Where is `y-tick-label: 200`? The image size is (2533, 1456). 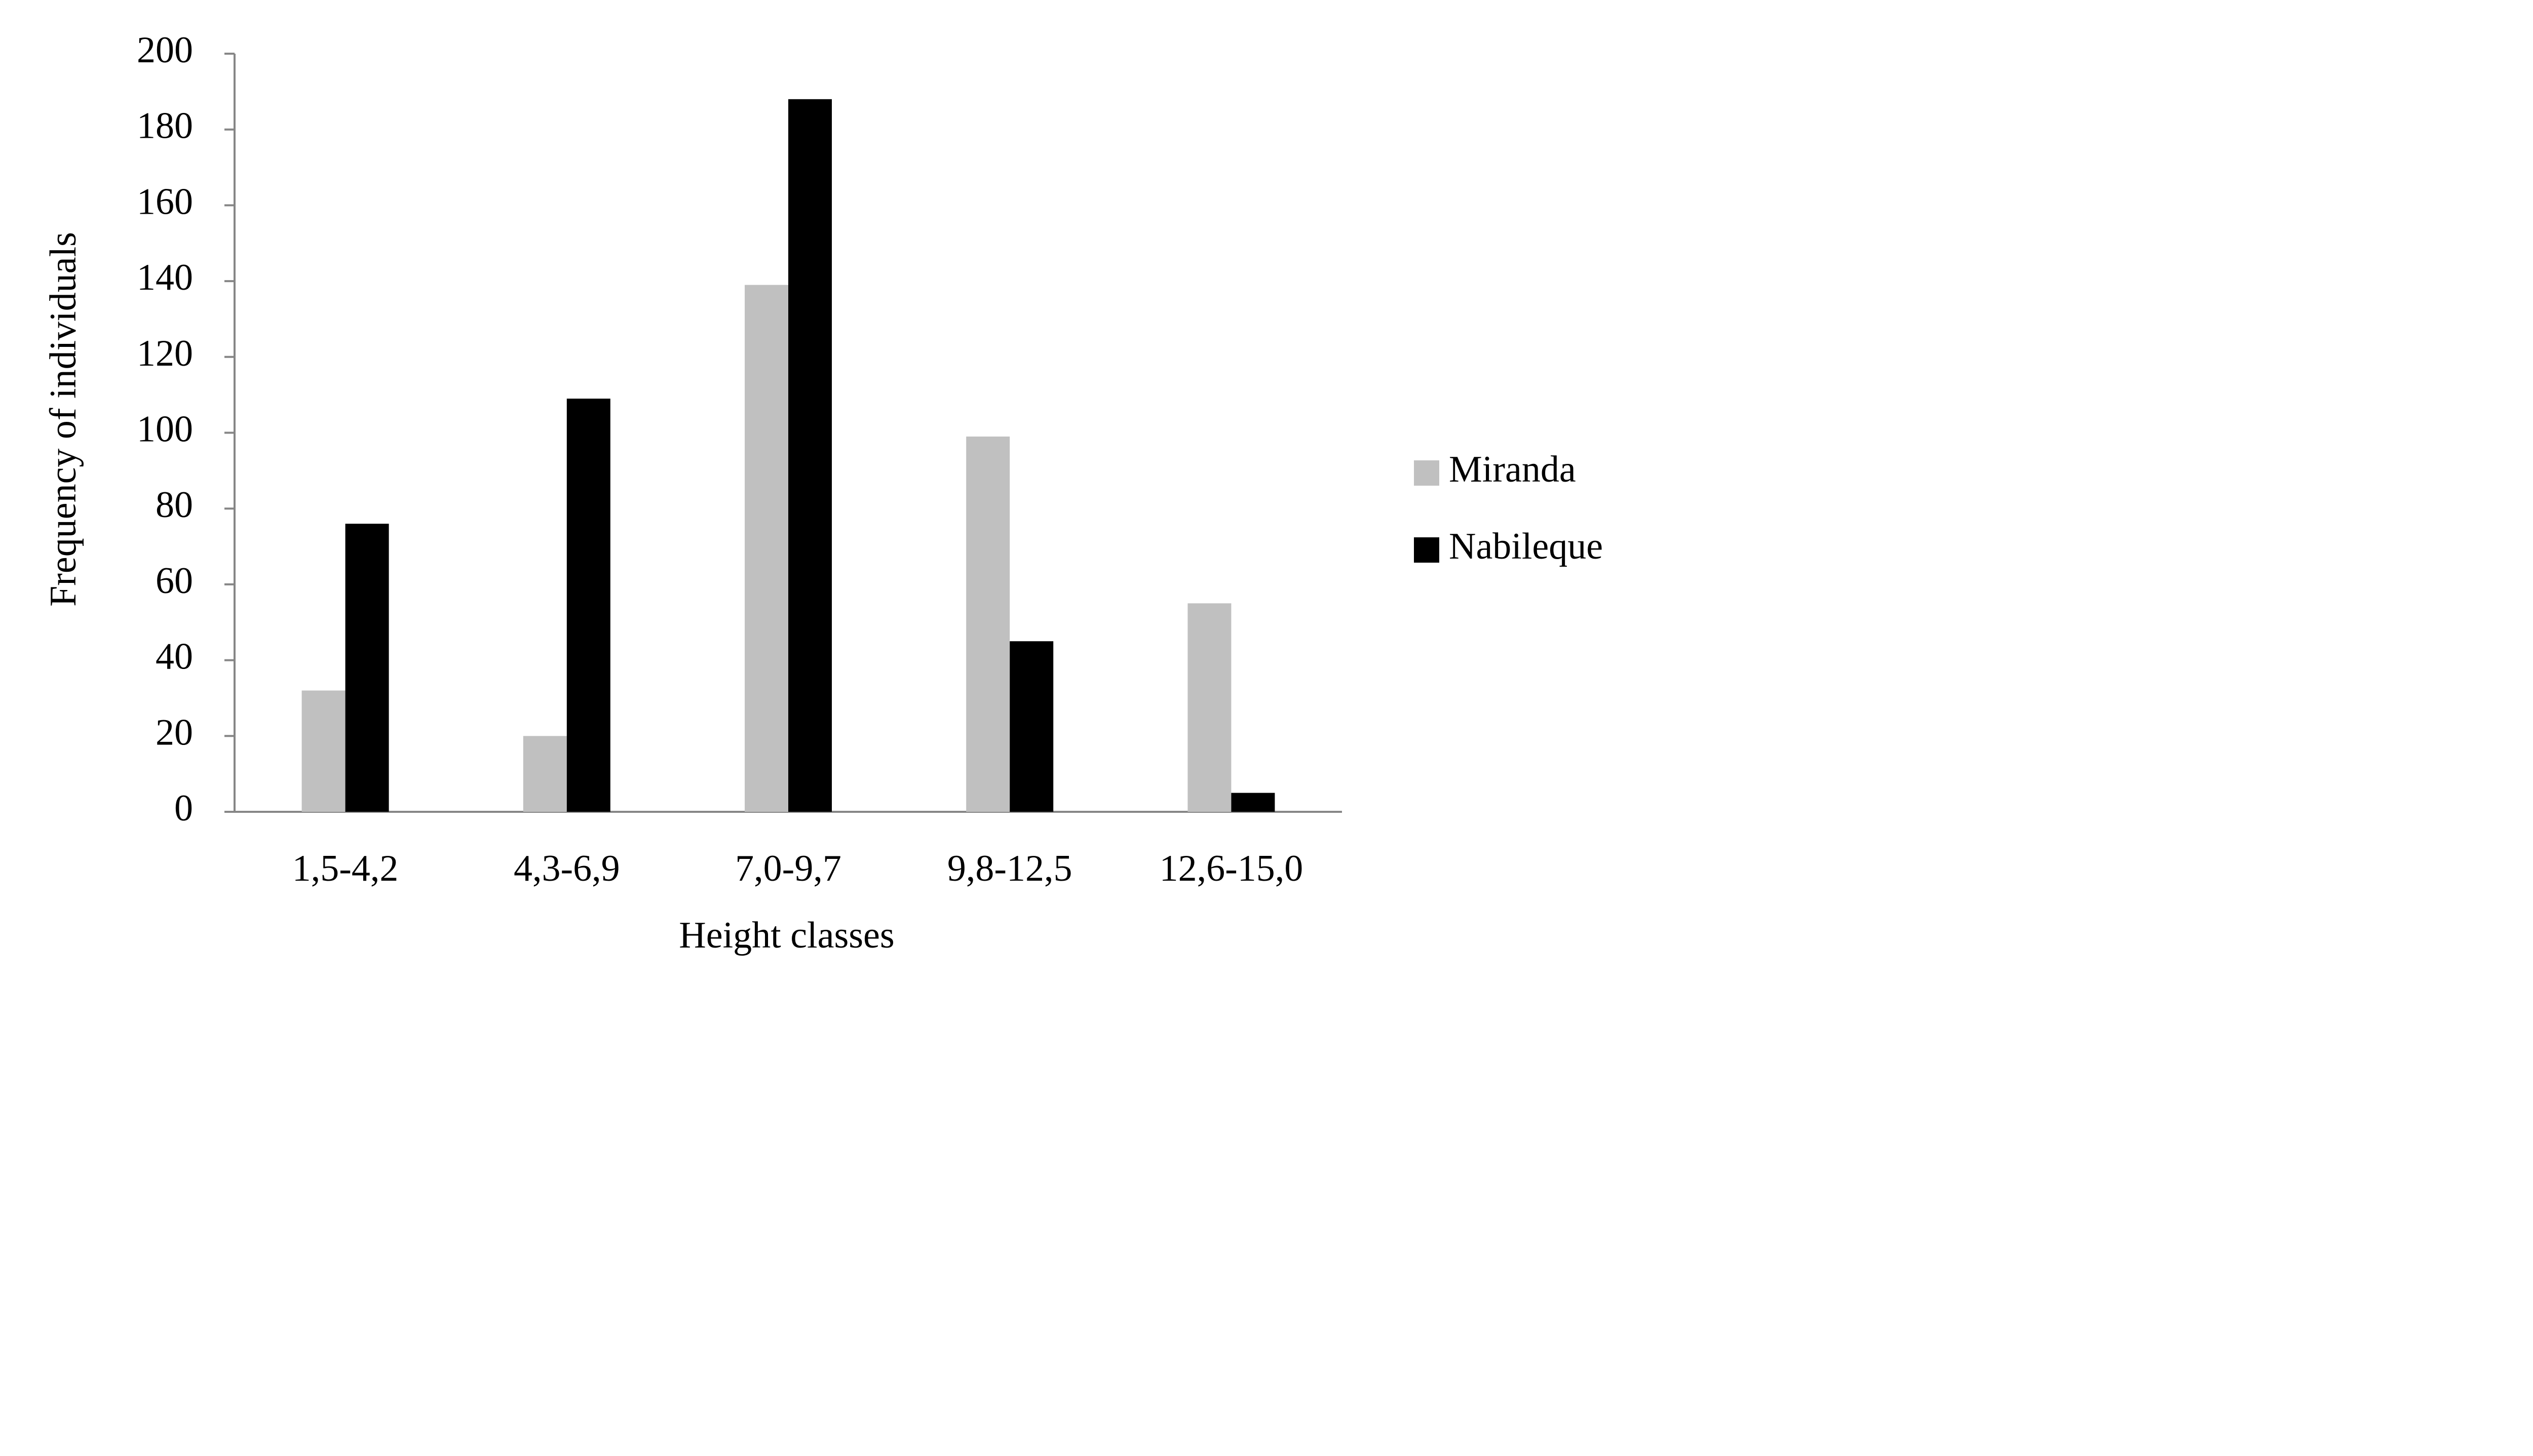 y-tick-label: 200 is located at coordinates (165, 50).